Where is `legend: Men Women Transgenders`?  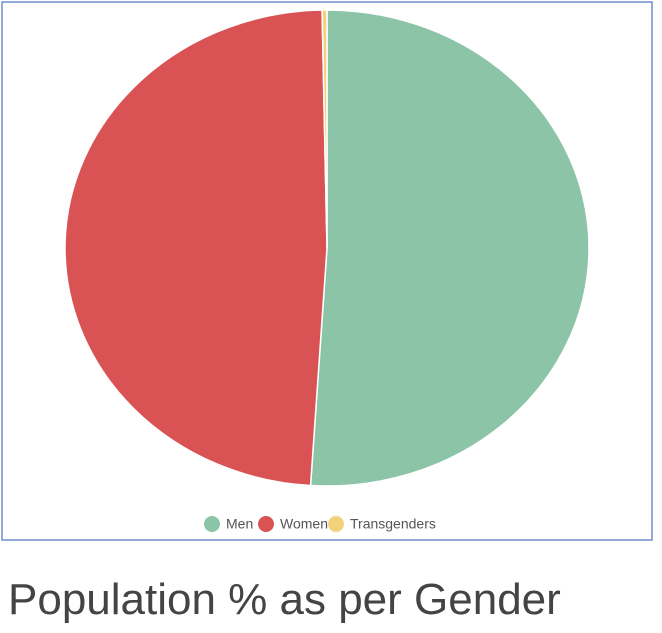
legend: Men Women Transgenders is located at coordinates (320, 524).